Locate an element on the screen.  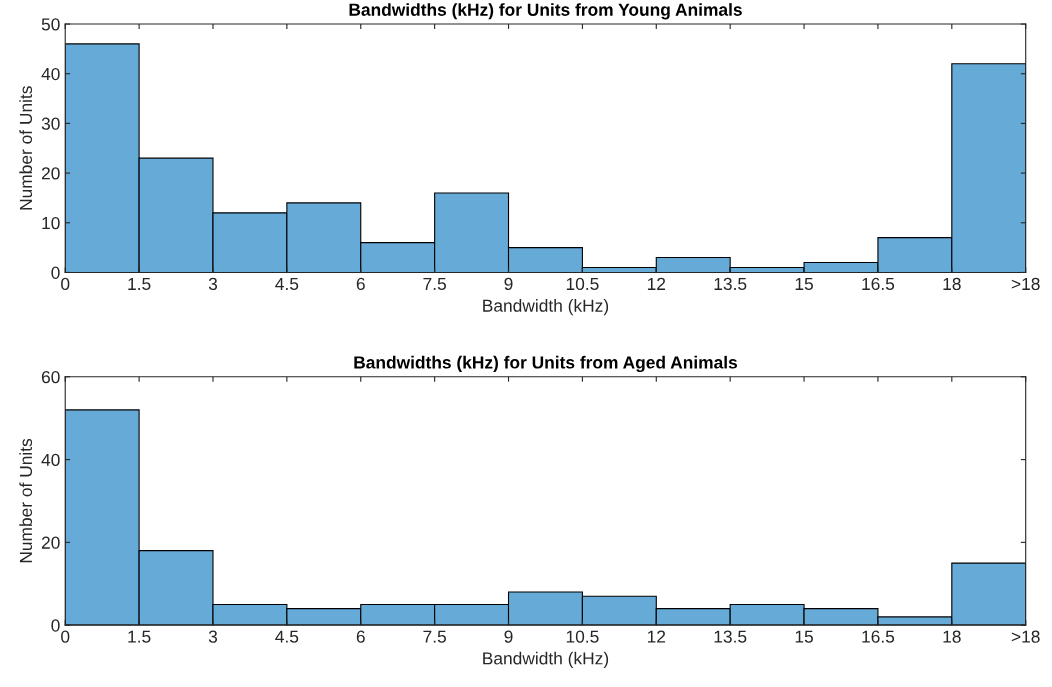
y-tick-label: 60 is located at coordinates (50, 377).